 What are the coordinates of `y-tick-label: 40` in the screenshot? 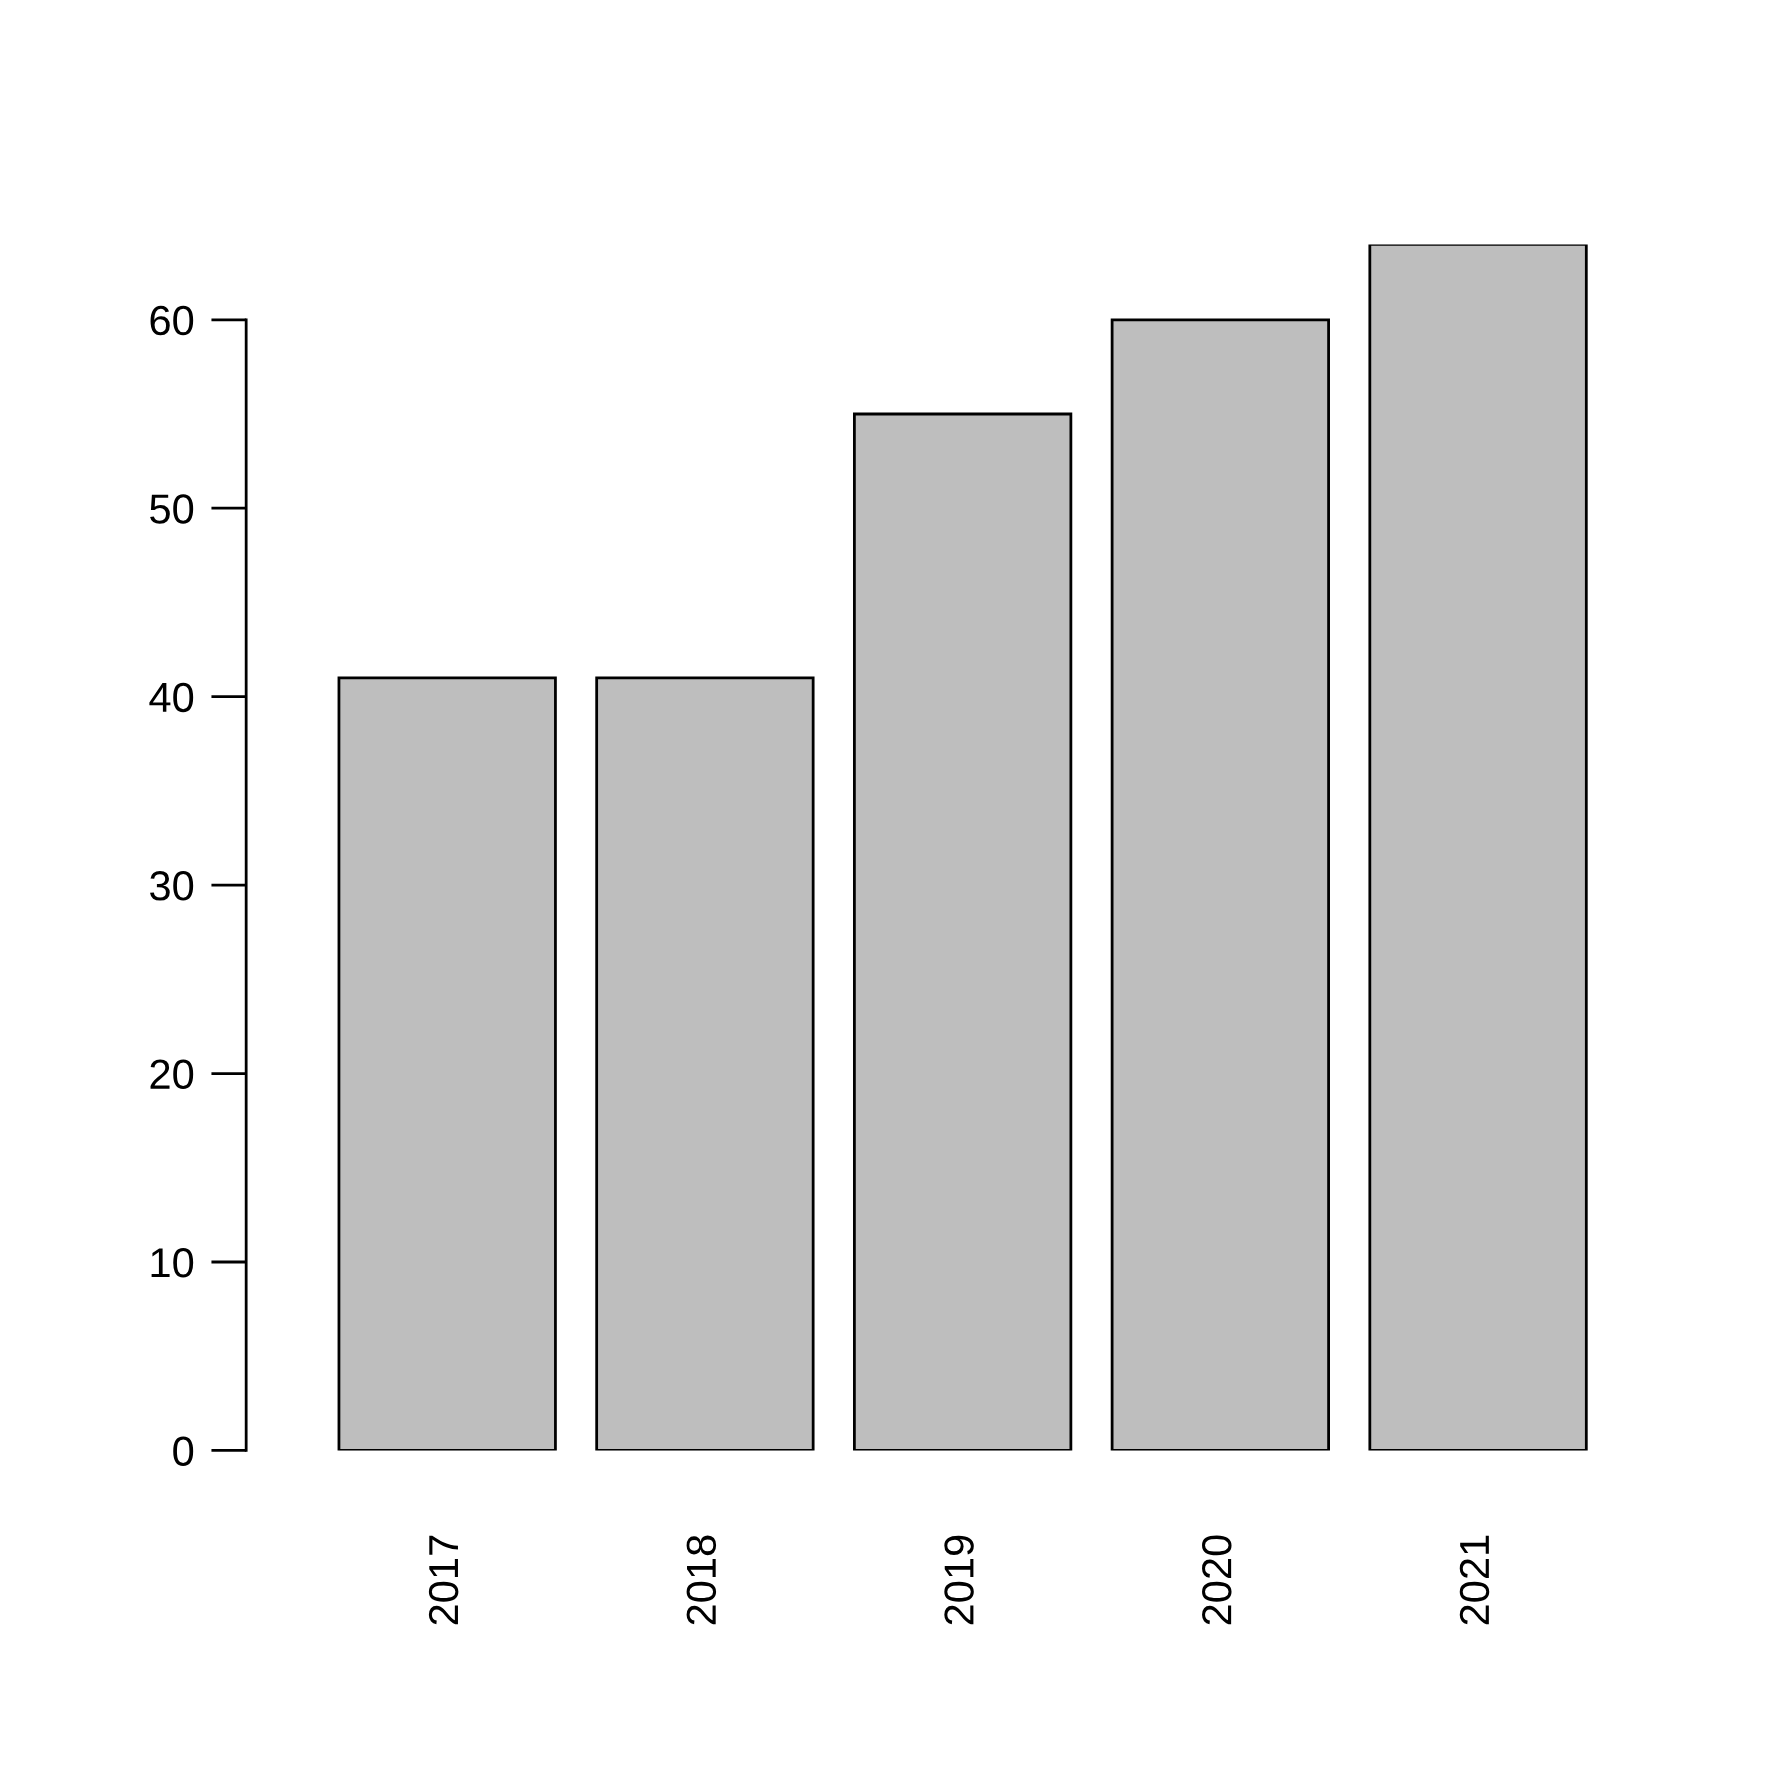 It's located at (171, 697).